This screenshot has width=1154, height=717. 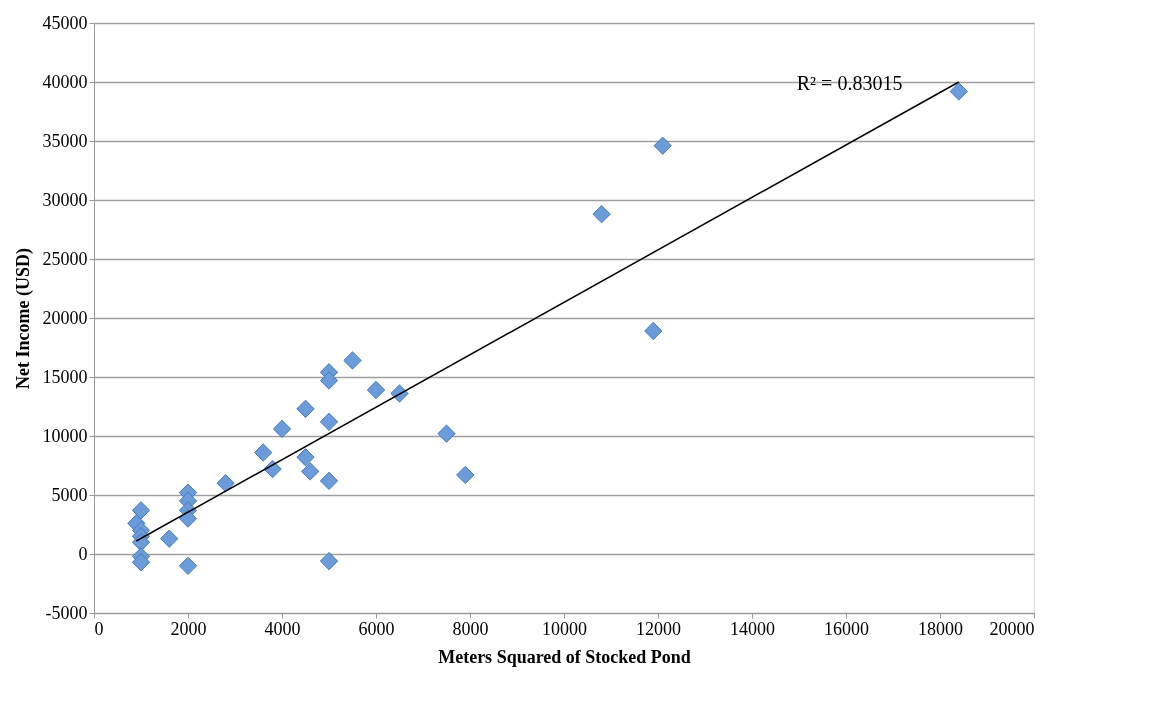 What do you see at coordinates (65, 258) in the screenshot?
I see `y-tick-label: 25000` at bounding box center [65, 258].